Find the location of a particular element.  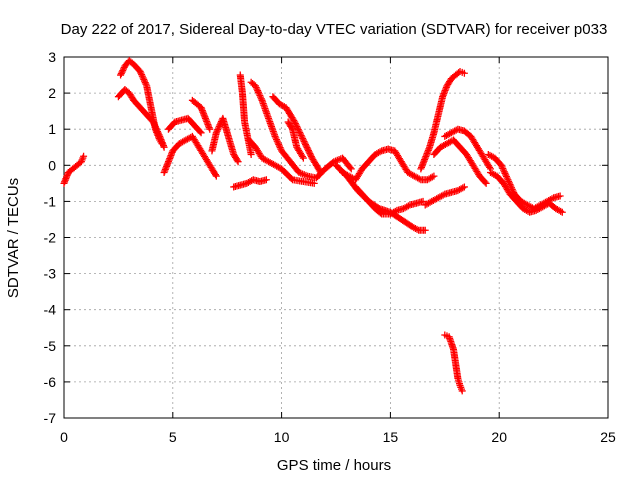

y-tick-label: -6 is located at coordinates (50, 382).